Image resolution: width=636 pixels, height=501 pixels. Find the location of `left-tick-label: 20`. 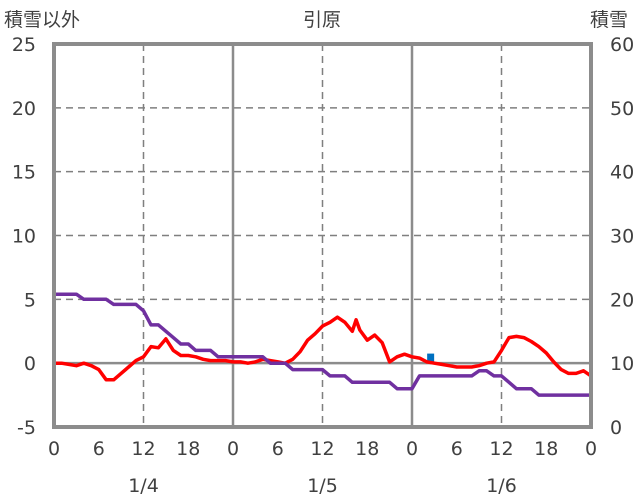

left-tick-label: 20 is located at coordinates (24, 109).